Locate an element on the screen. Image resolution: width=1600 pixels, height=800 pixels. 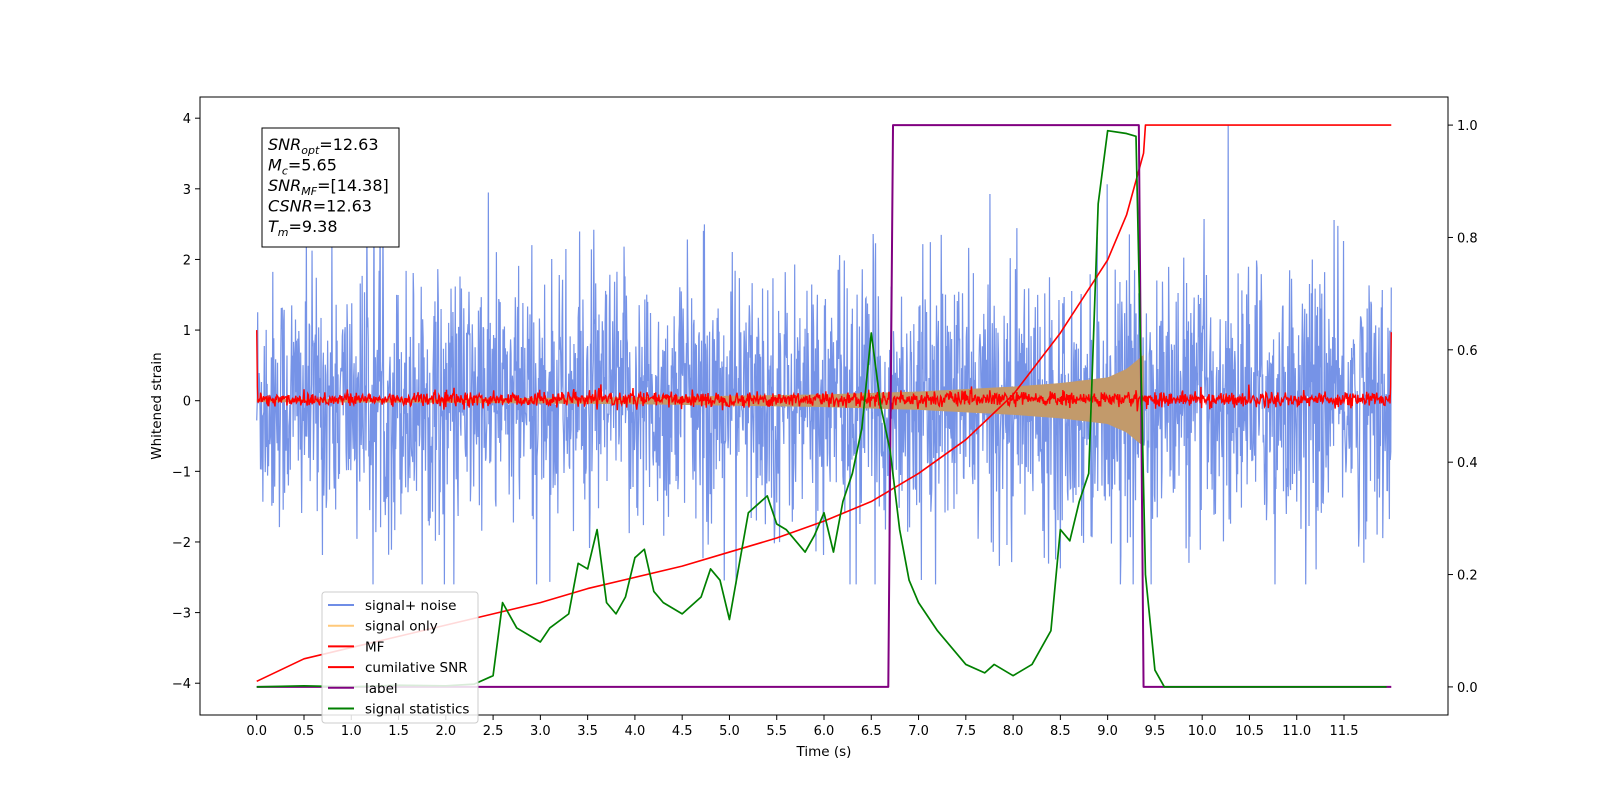
y-axis-label: Whitened strain is located at coordinates (157, 405).